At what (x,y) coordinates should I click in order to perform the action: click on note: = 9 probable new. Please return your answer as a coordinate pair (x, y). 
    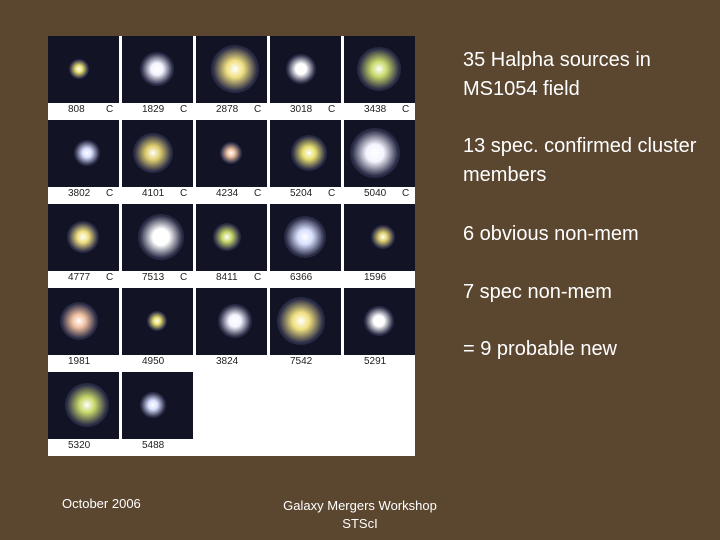
    Looking at the image, I should click on (540, 349).